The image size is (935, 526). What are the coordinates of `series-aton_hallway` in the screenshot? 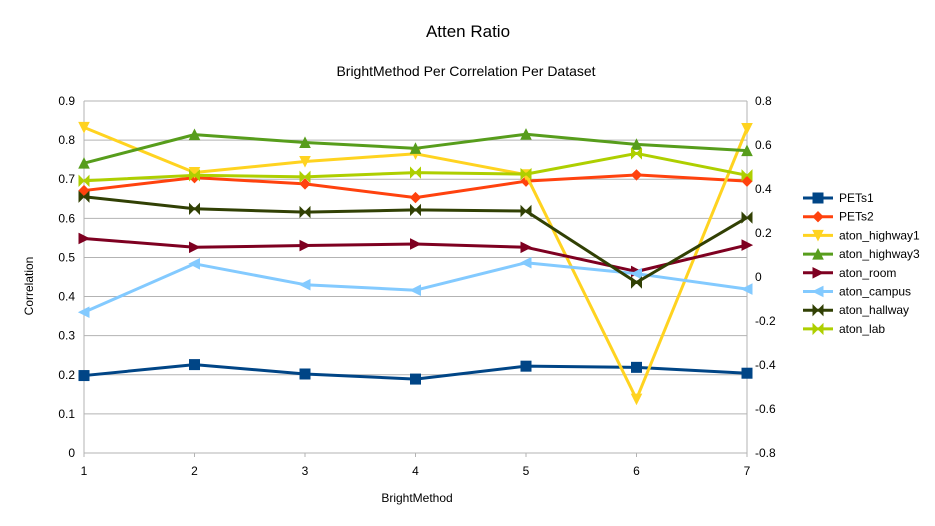 It's located at (415, 239).